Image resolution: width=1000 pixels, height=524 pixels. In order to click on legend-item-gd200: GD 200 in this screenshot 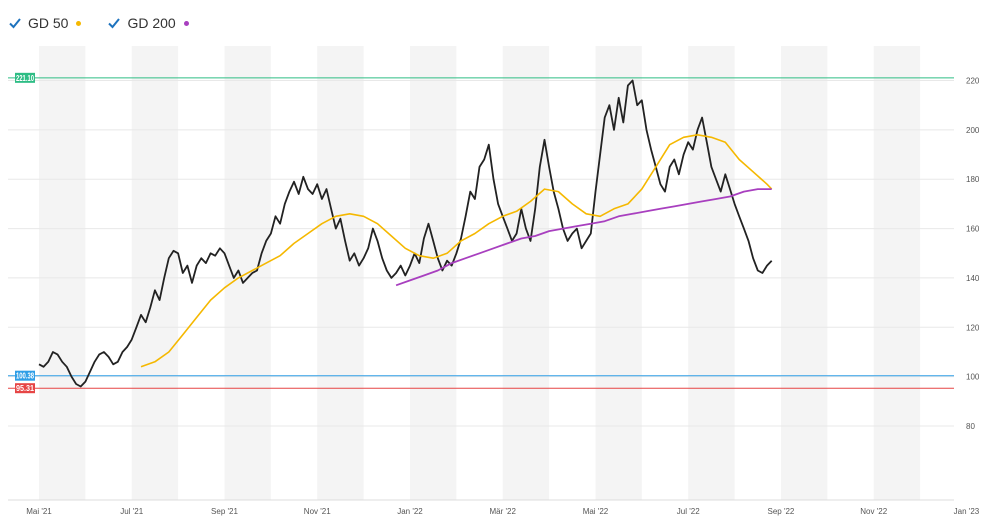, I will do `click(148, 23)`.